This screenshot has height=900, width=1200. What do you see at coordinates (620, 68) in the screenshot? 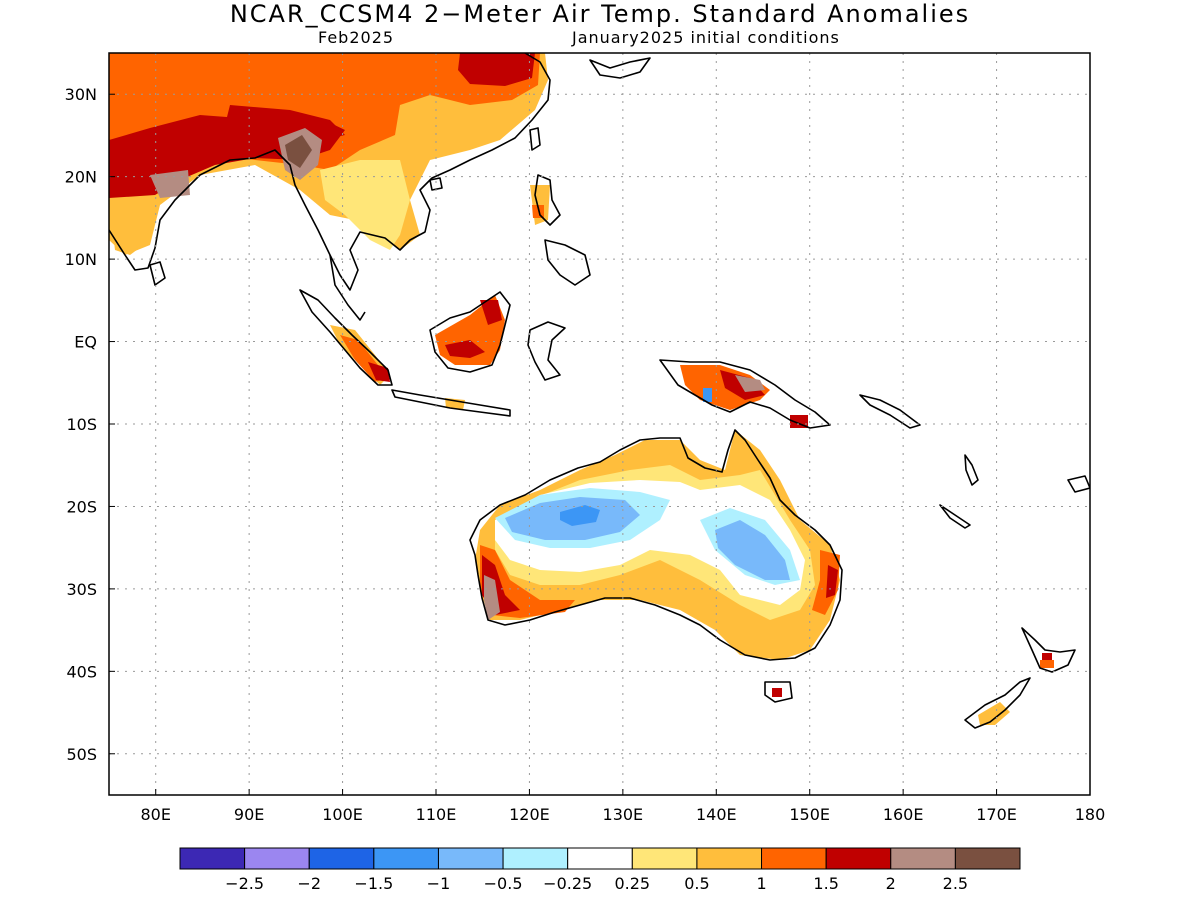
I see `coast-japan` at bounding box center [620, 68].